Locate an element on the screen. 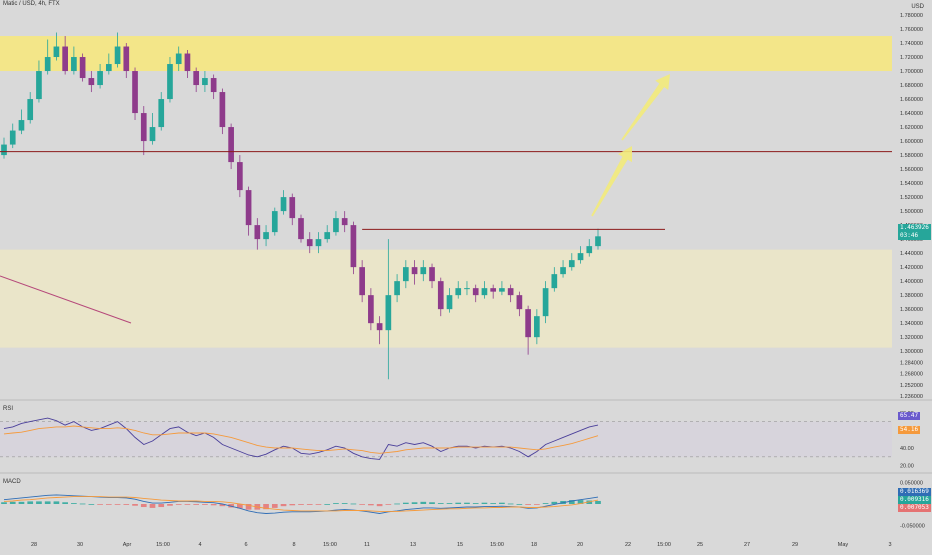  price-tick-17: 1.440000 is located at coordinates (911, 254).